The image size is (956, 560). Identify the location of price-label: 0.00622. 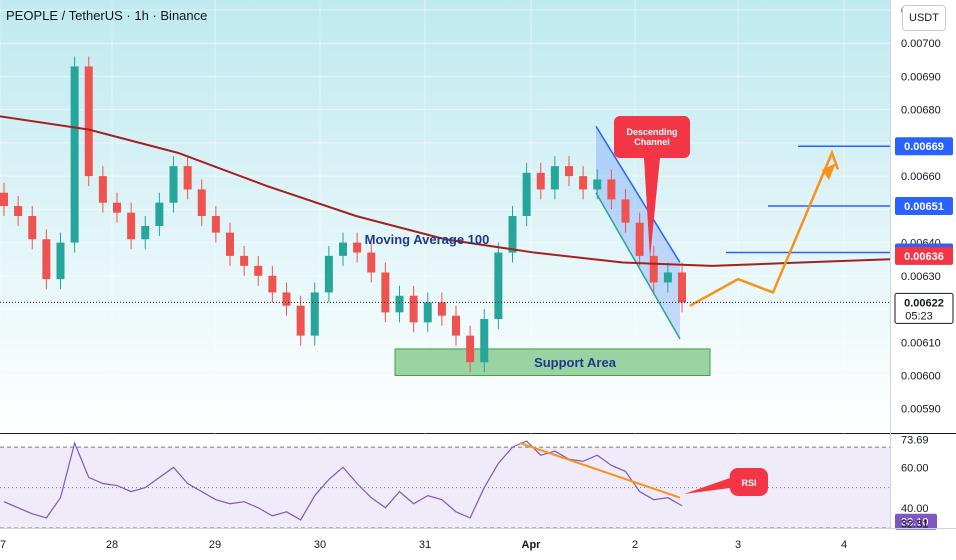
(924, 303).